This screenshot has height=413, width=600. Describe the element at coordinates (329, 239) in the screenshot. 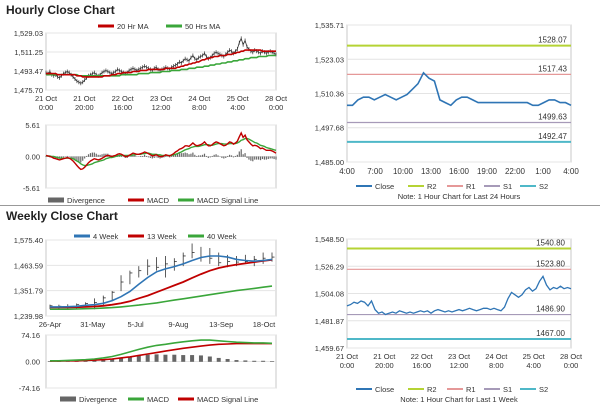

I see `weekly-1w-y-tick-label: 1,548.50` at that location.